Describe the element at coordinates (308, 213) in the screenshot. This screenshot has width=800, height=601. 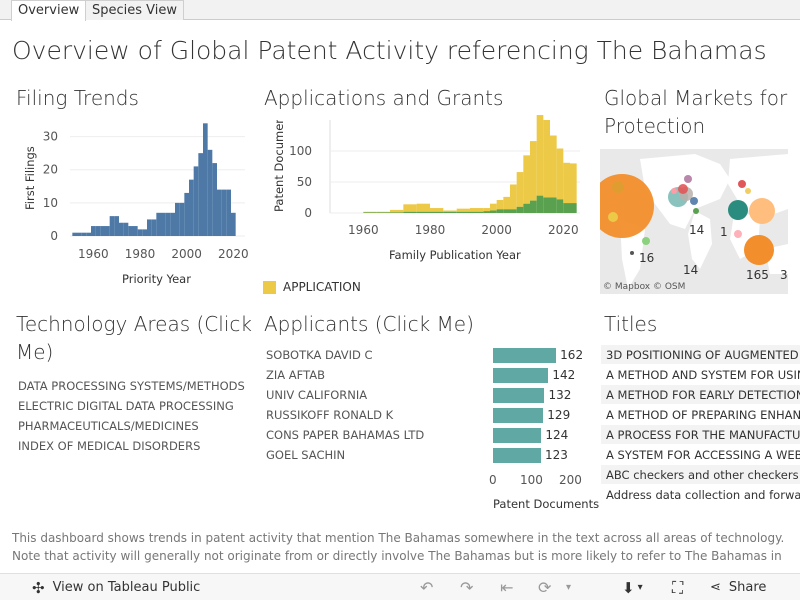
I see `y-tick-label: 0` at that location.